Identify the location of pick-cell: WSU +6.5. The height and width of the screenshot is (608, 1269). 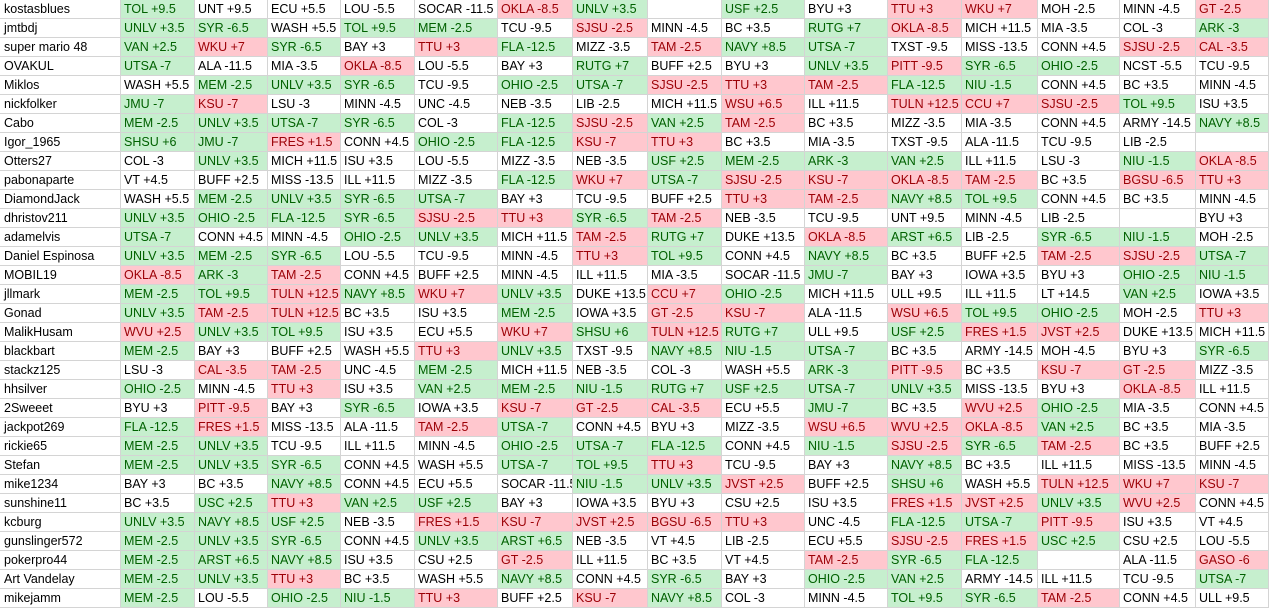
(763, 104).